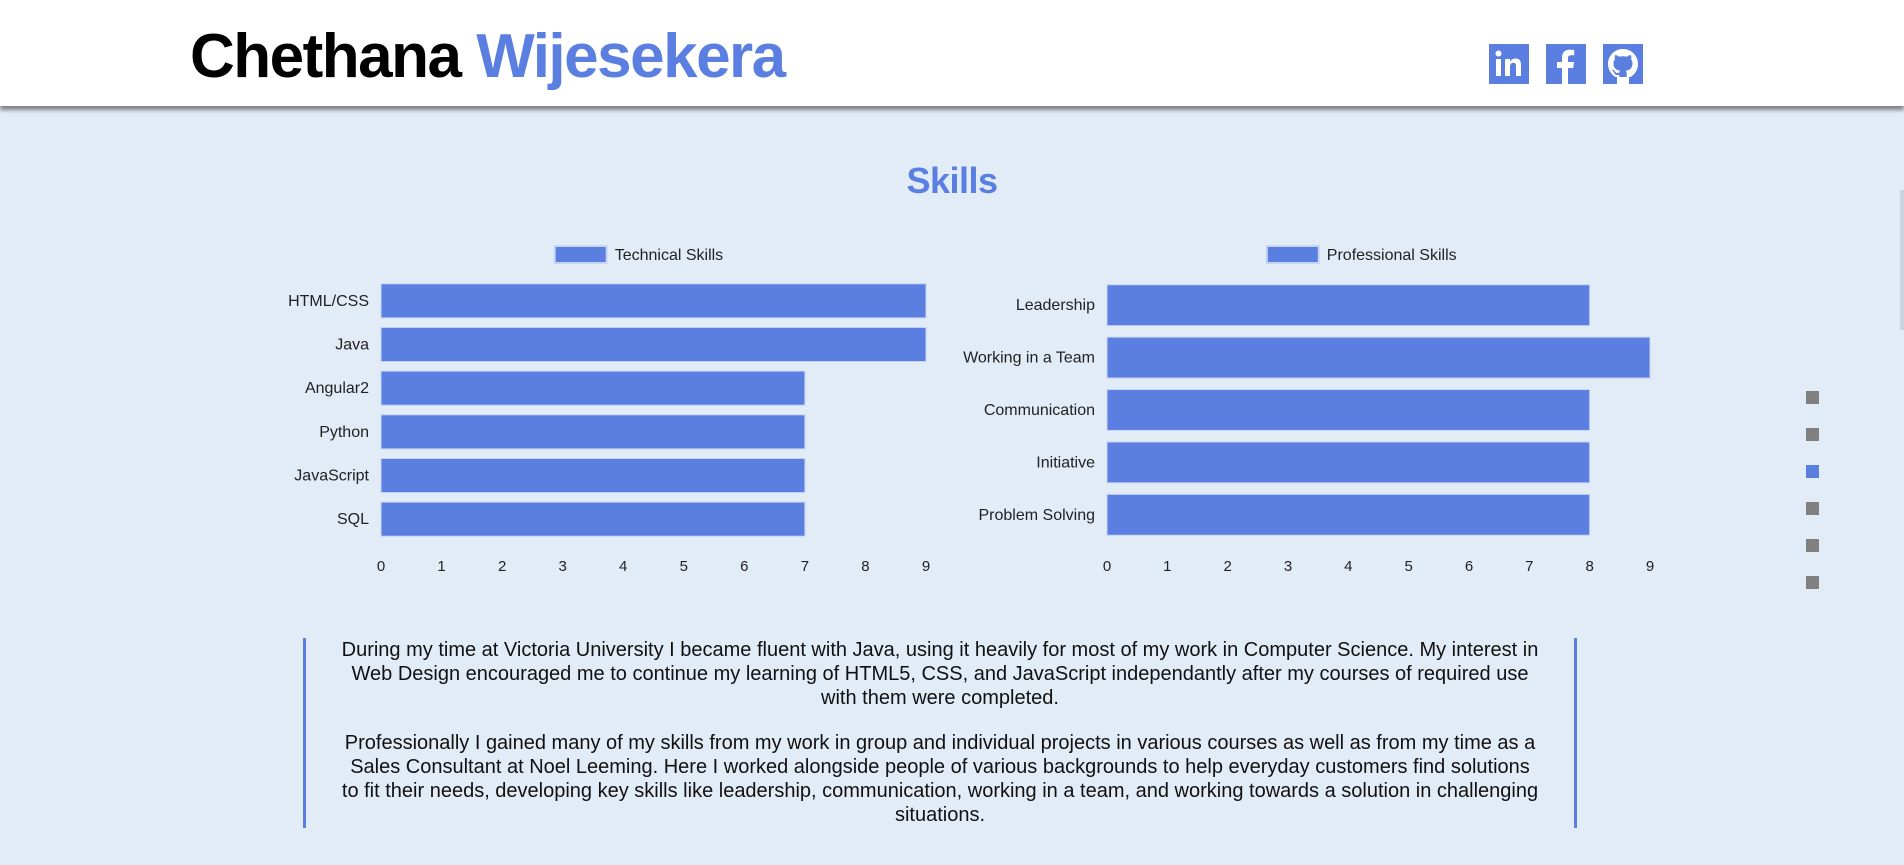 The image size is (1904, 865). What do you see at coordinates (1392, 255) in the screenshot?
I see `legend-label: Professional Skills` at bounding box center [1392, 255].